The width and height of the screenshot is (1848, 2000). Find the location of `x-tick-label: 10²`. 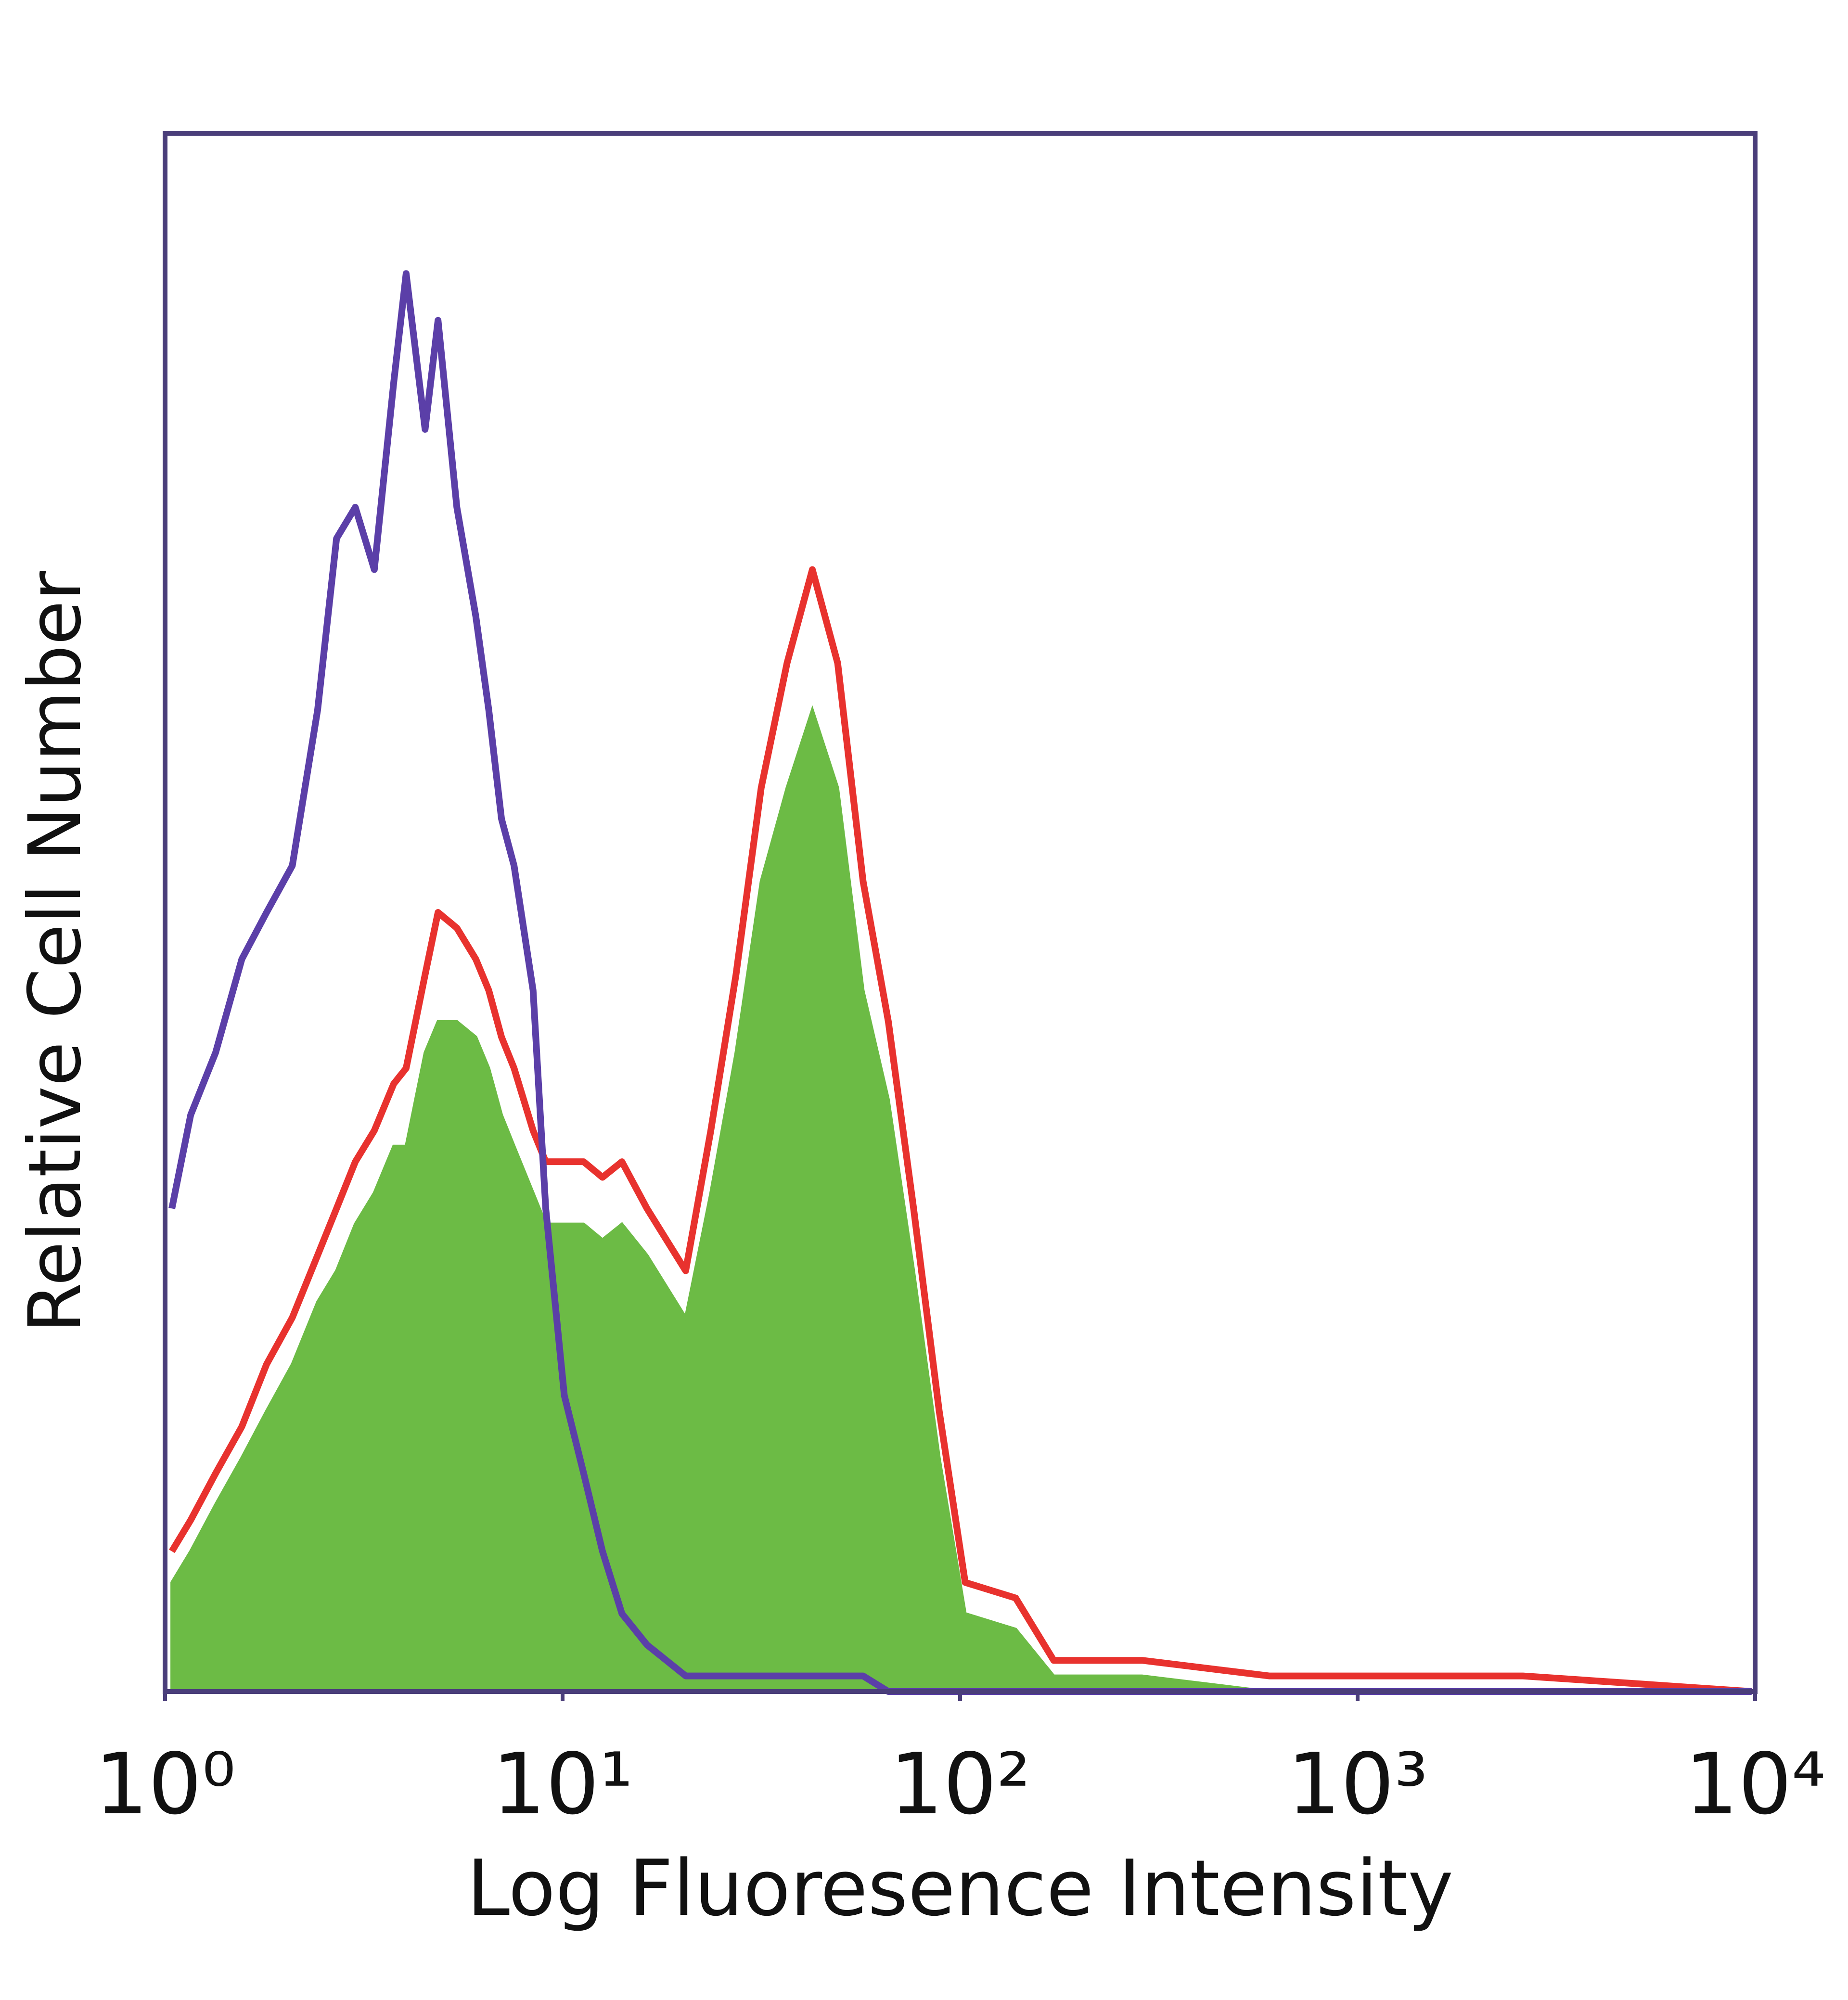

x-tick-label: 10² is located at coordinates (960, 1784).